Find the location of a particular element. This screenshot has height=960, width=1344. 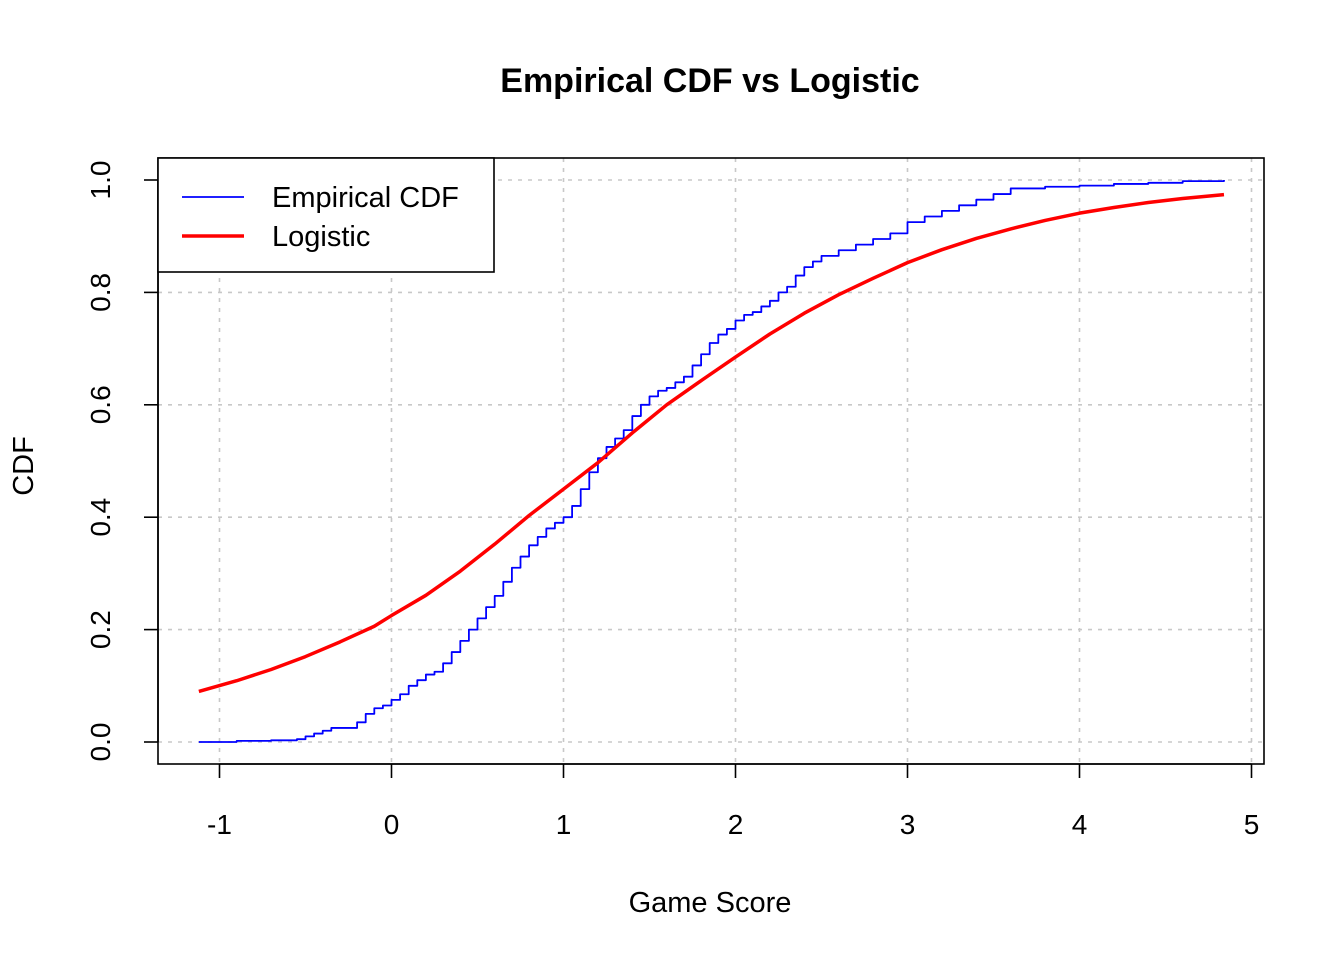

x-axis-label: Game Score is located at coordinates (710, 903).